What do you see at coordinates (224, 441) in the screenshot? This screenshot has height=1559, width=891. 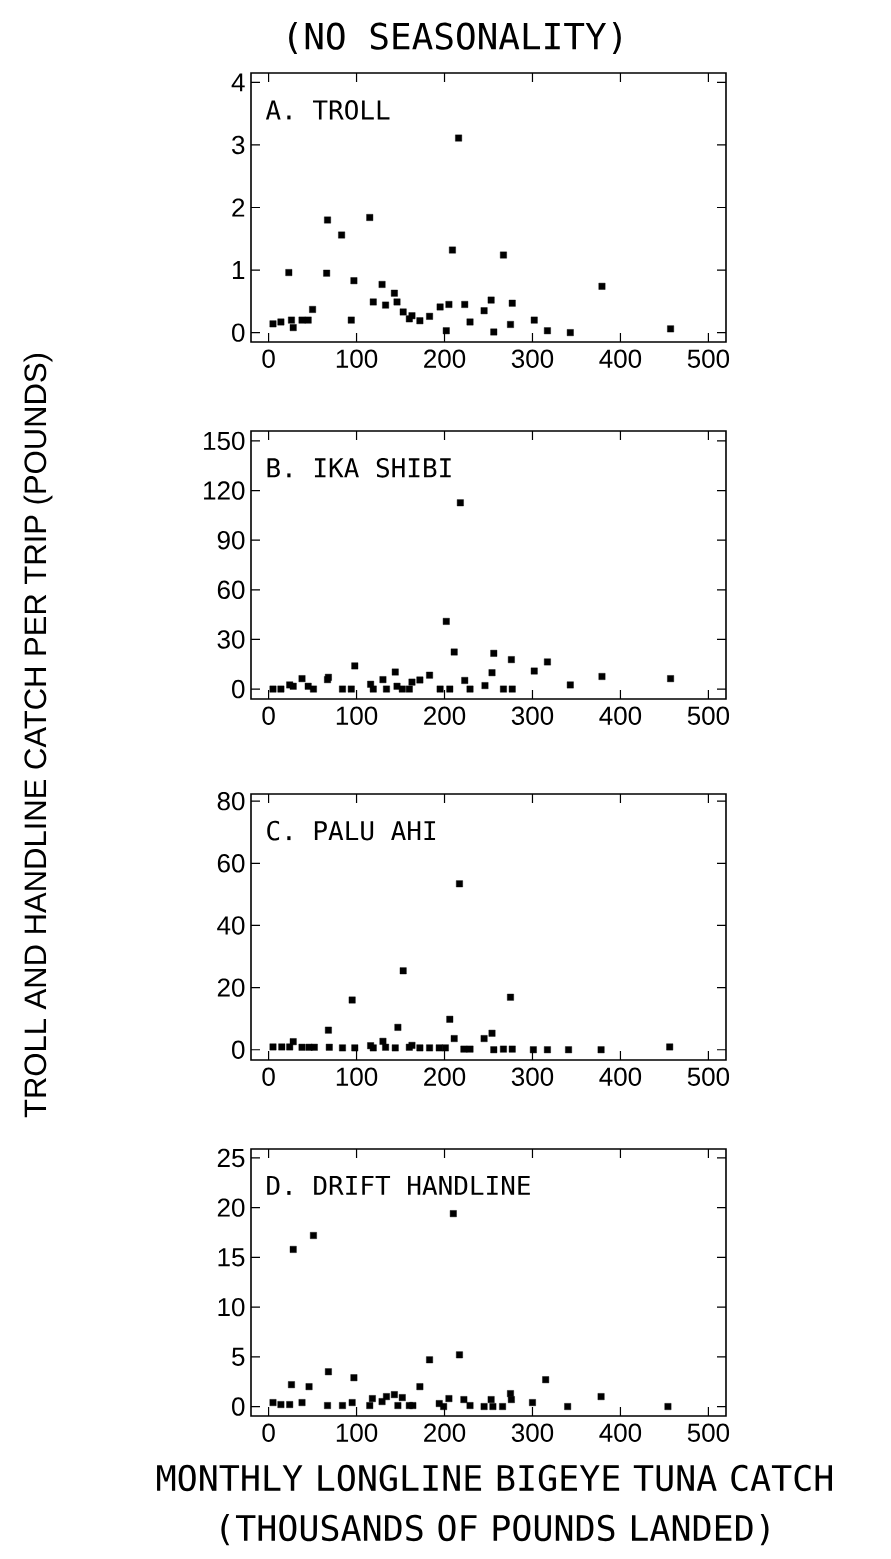 I see `y-tick-label: 150` at bounding box center [224, 441].